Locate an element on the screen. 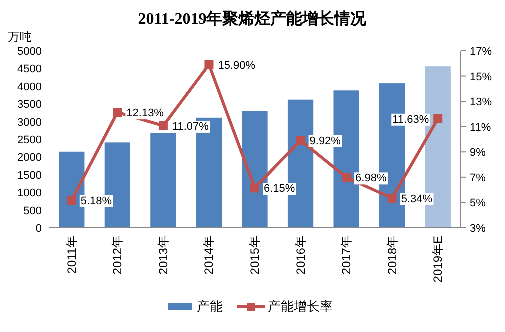 Image resolution: width=505 pixels, height=332 pixels. x-tick-label: 2017年 is located at coordinates (347, 255).